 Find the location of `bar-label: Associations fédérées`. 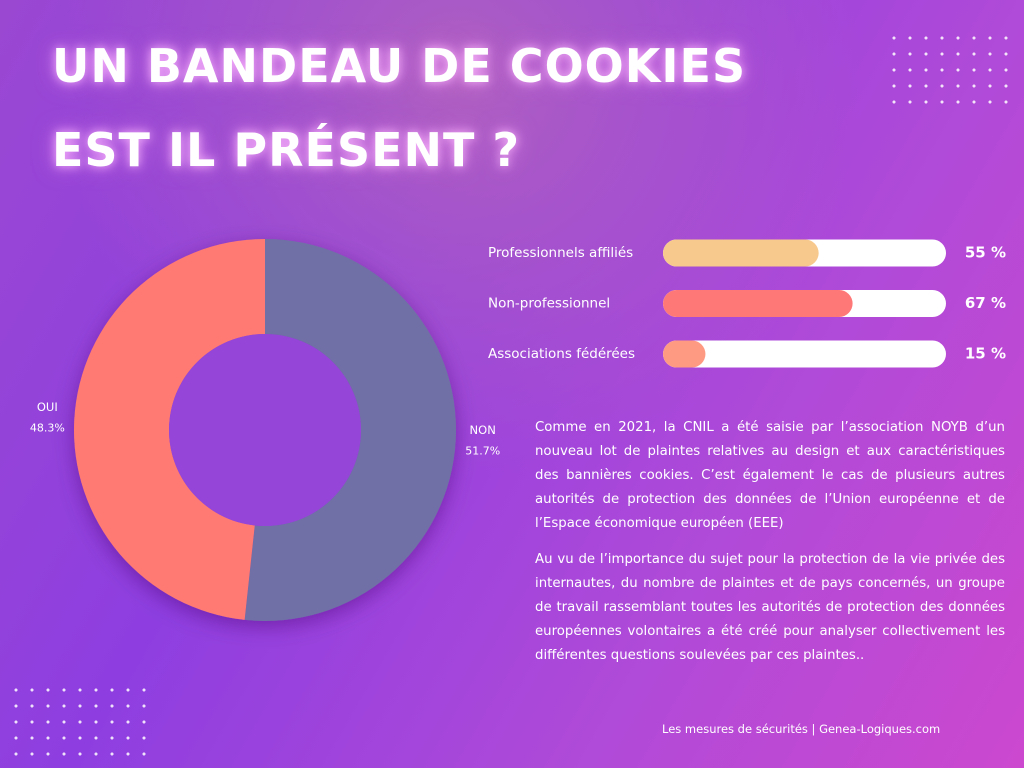

bar-label: Associations fédérées is located at coordinates (561, 354).